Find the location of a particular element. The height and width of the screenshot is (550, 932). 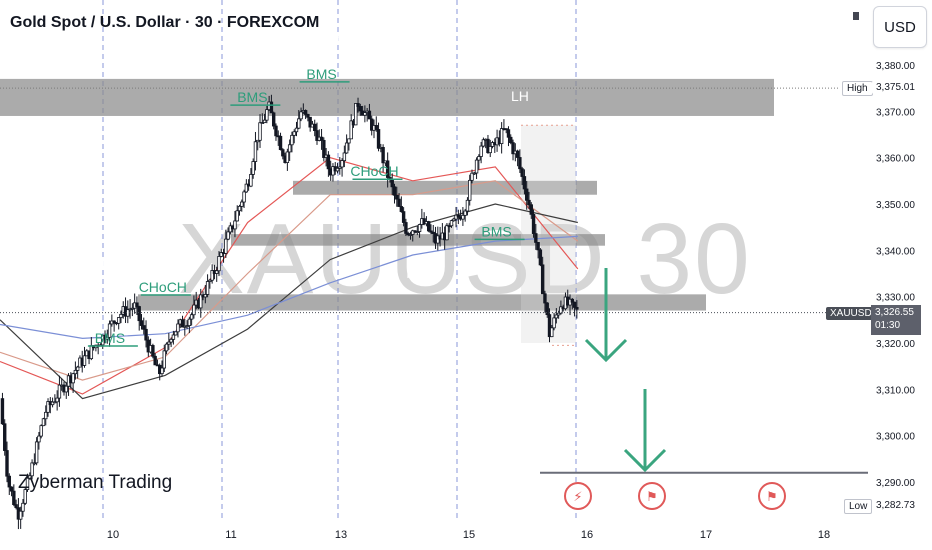

structure-label: LL is located at coordinates (570, 370).